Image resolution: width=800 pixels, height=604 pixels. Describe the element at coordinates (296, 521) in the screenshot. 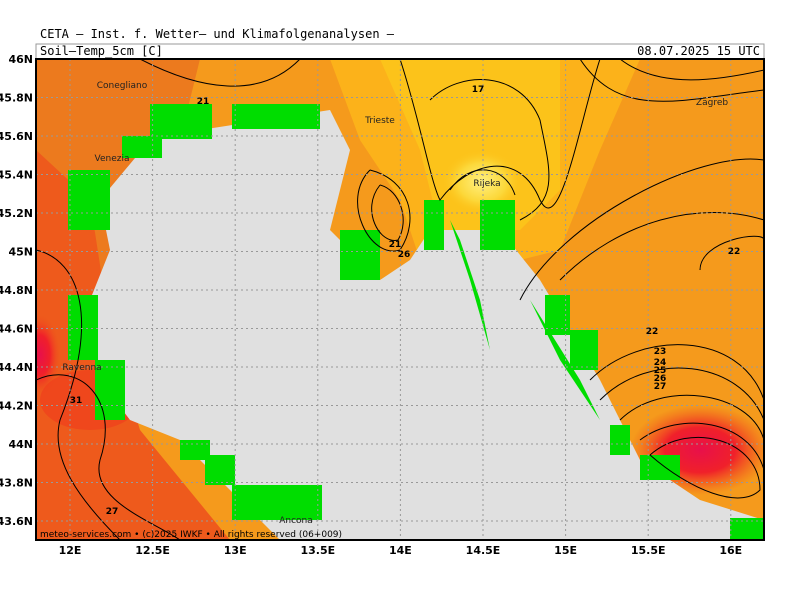

I see `place-name: Ancona` at that location.